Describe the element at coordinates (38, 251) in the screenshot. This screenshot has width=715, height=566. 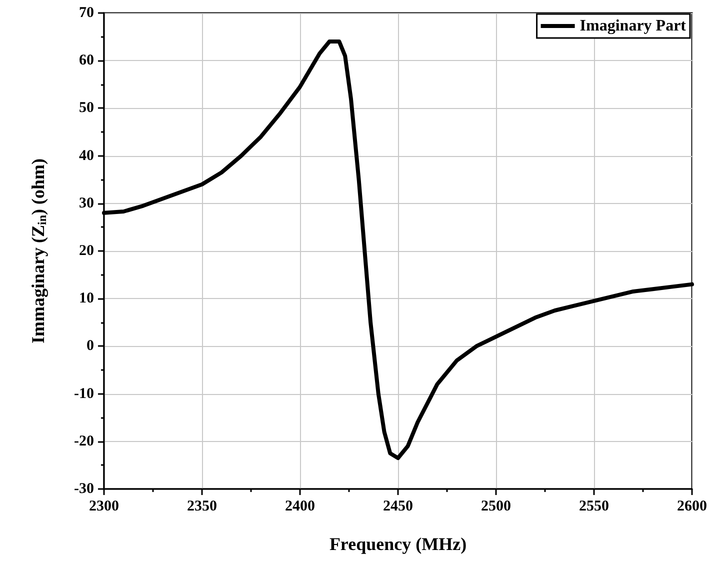
I see `y-axis-title: Immaginary (Zin) (ohm)` at that location.